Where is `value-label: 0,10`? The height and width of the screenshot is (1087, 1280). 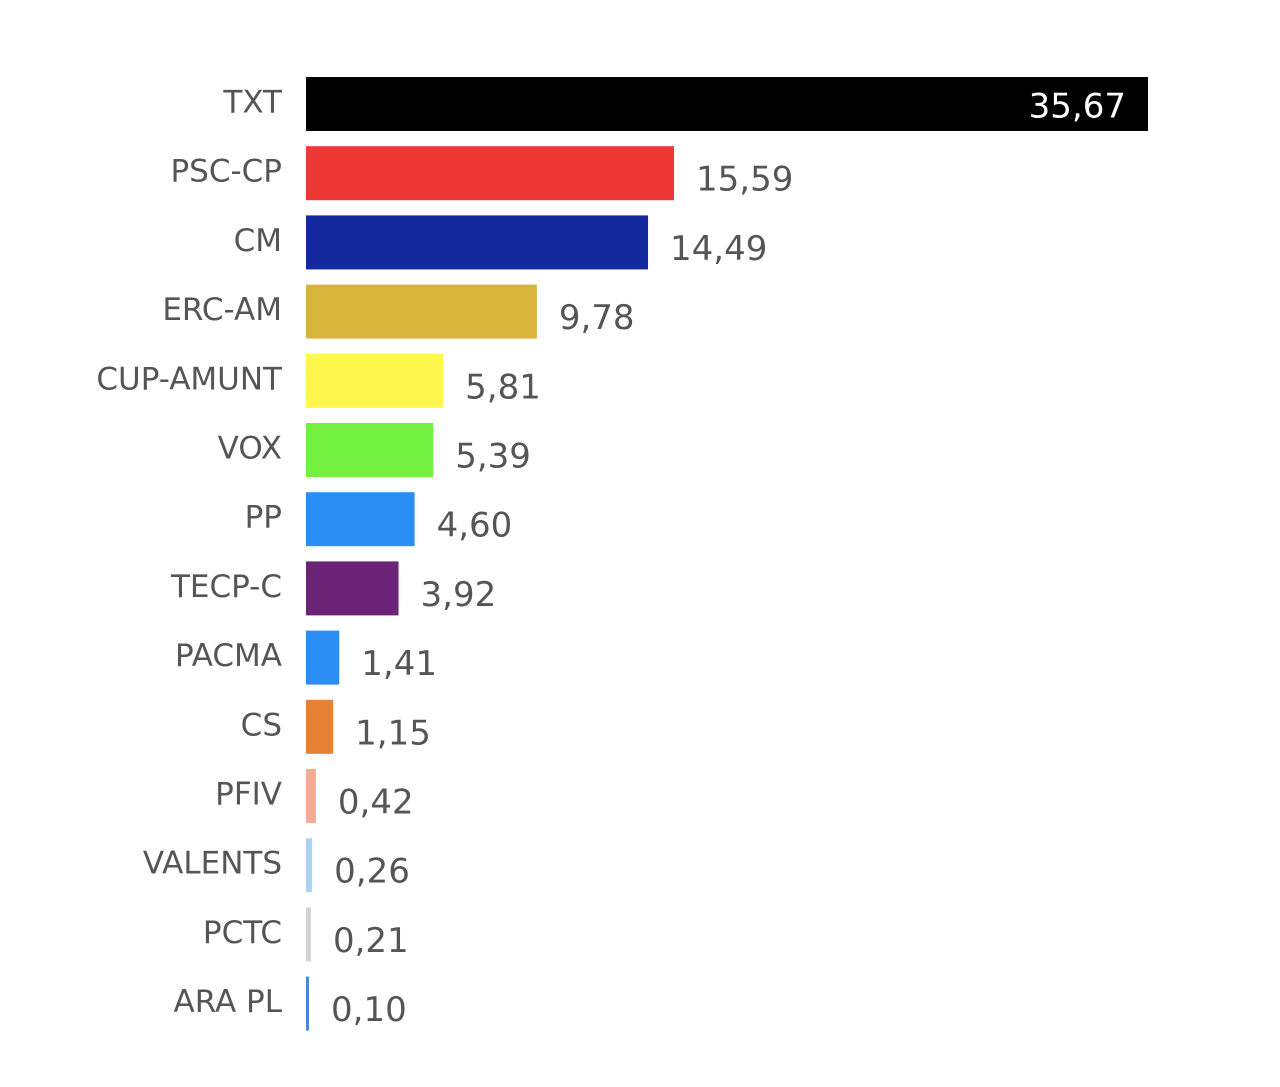 value-label: 0,10 is located at coordinates (369, 1010).